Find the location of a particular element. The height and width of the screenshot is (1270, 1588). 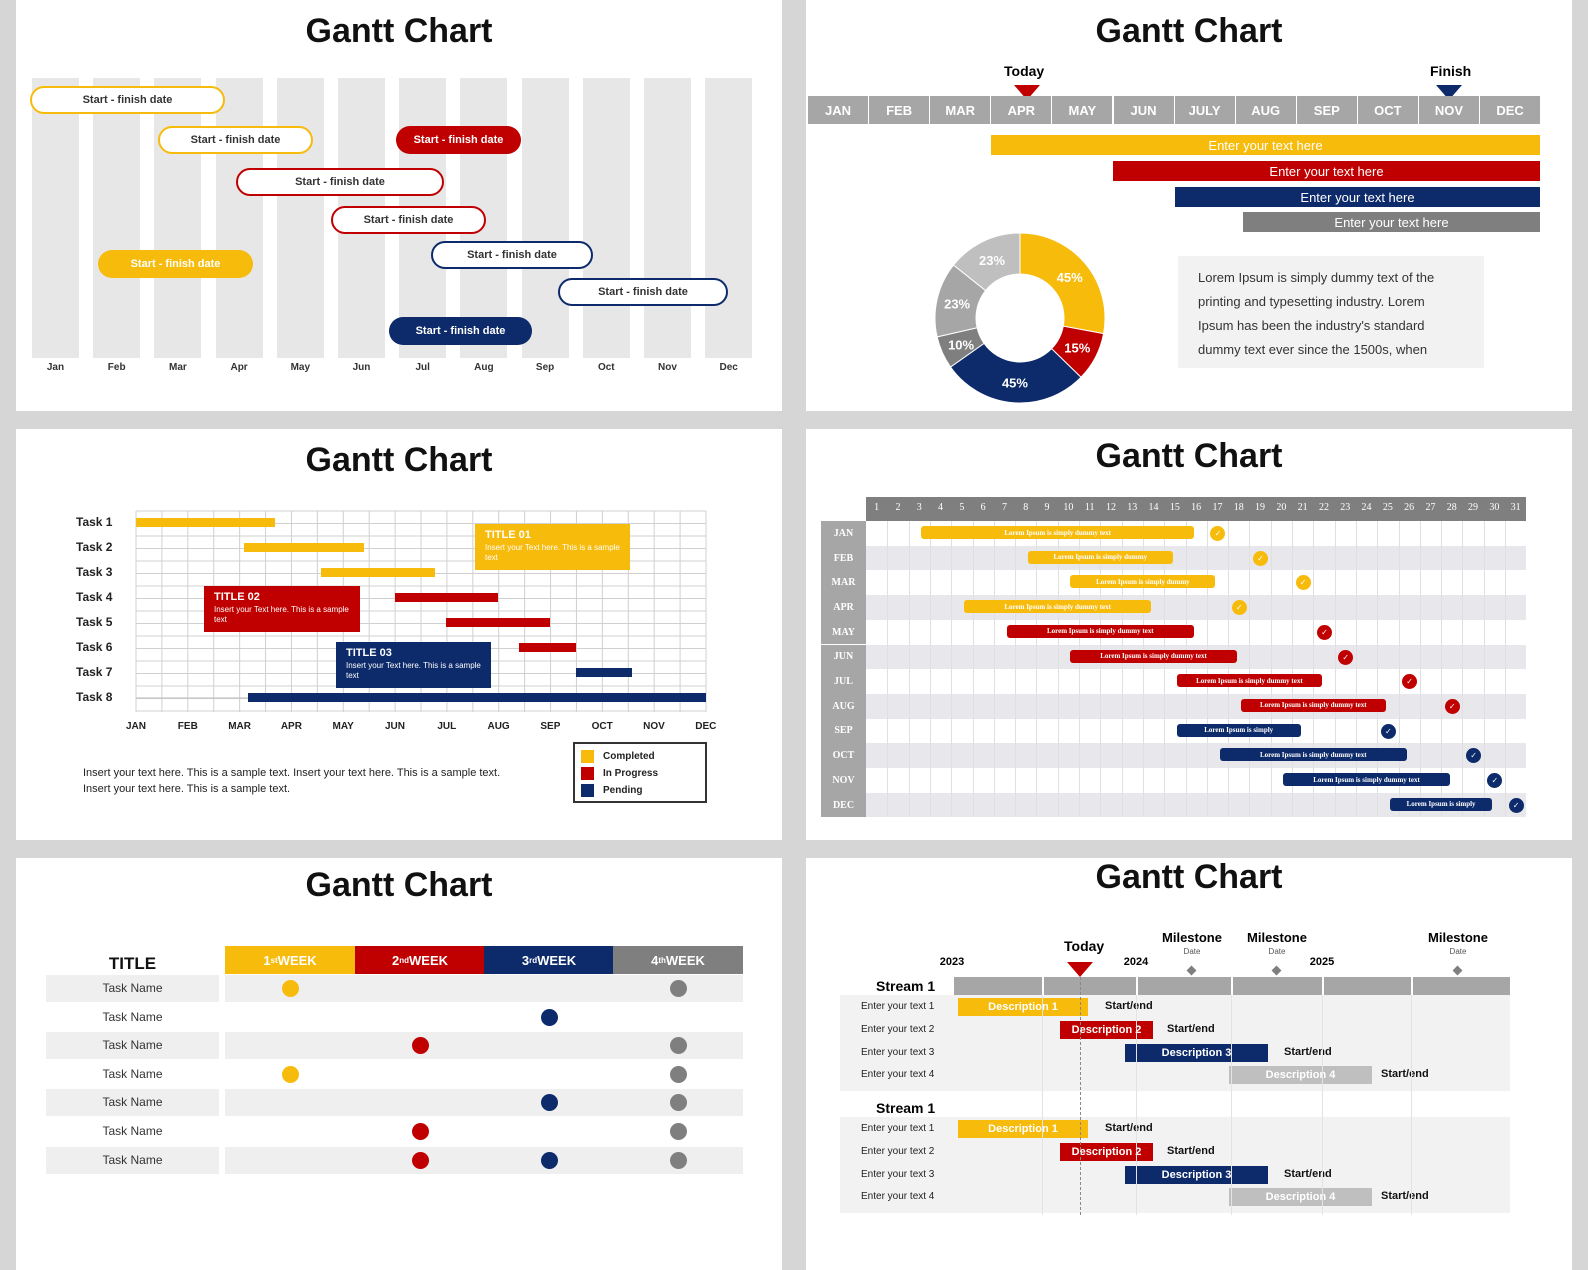

year-divider is located at coordinates (1137, 986).